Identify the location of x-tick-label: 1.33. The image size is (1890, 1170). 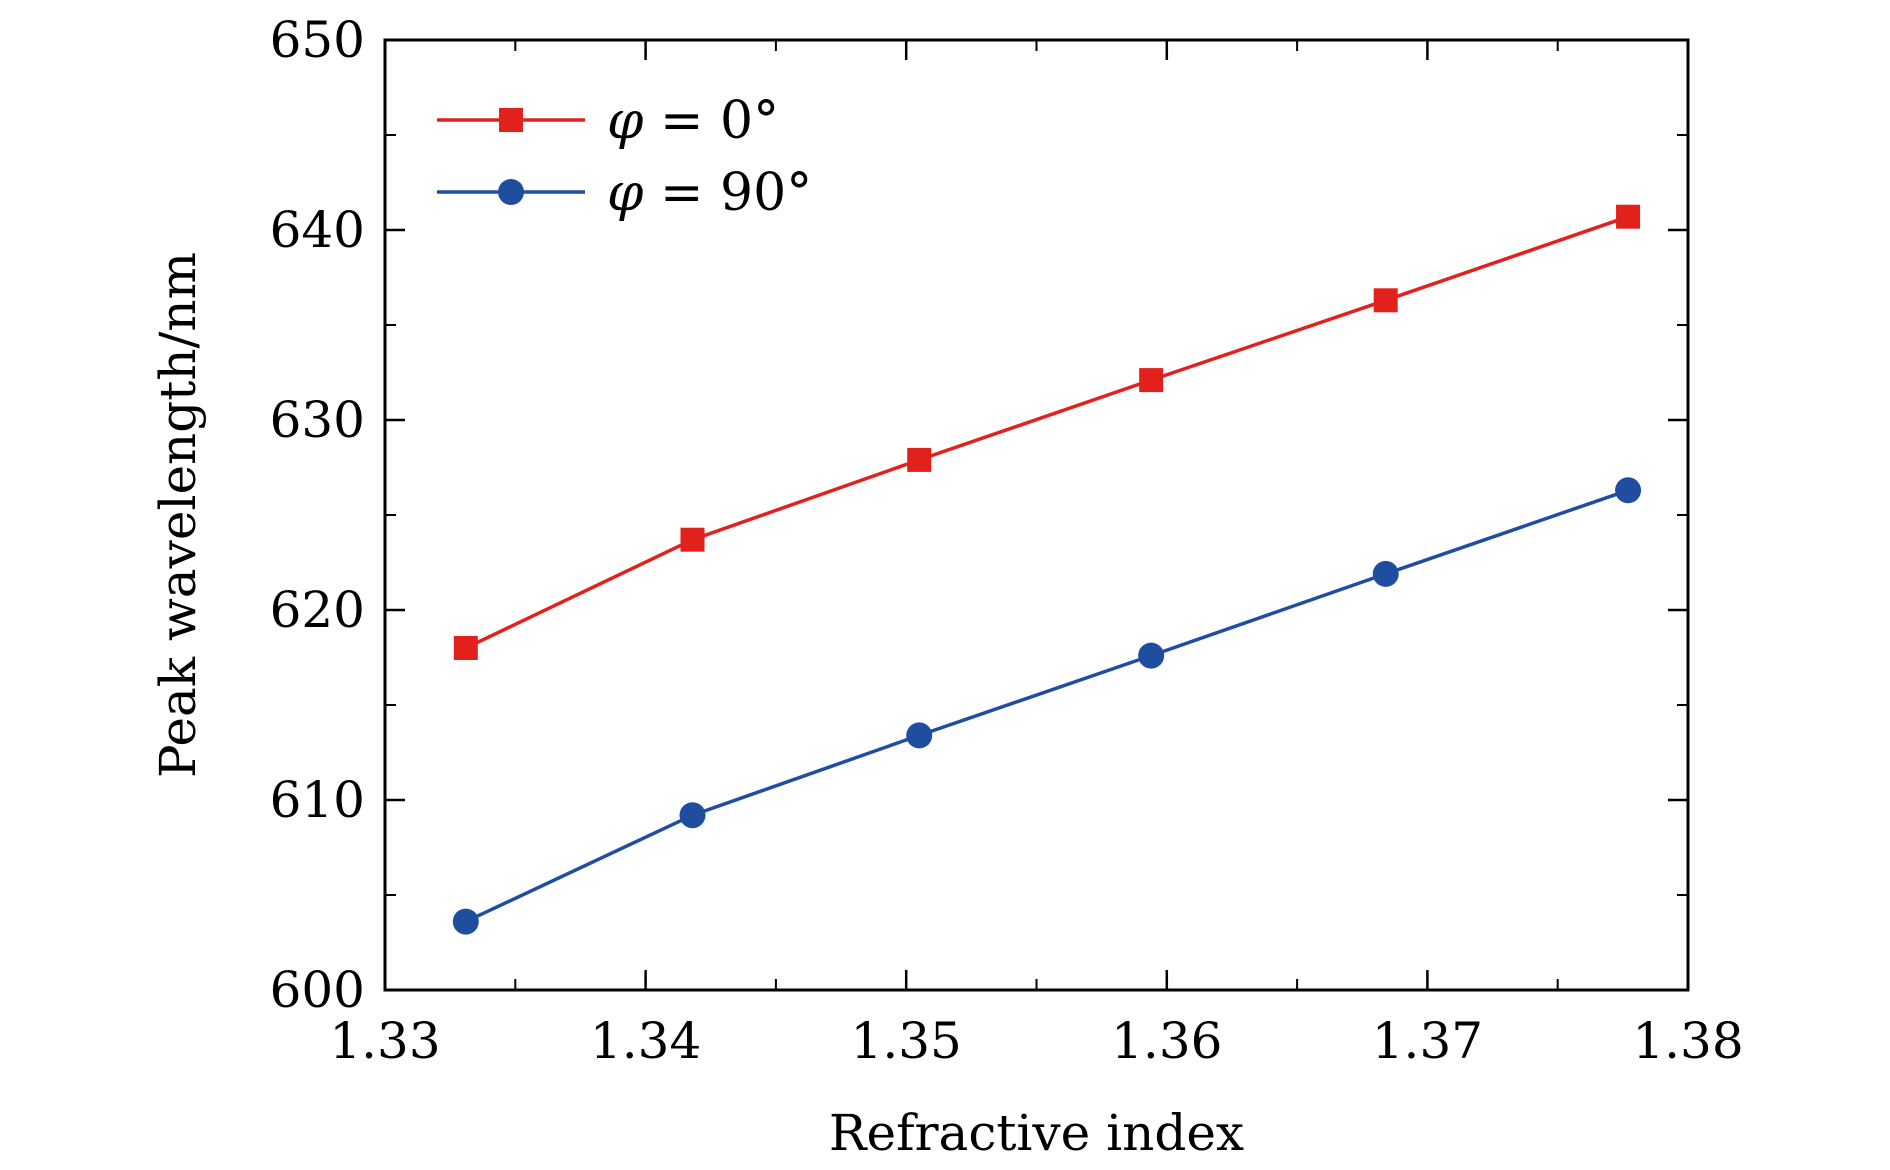
(384, 1041).